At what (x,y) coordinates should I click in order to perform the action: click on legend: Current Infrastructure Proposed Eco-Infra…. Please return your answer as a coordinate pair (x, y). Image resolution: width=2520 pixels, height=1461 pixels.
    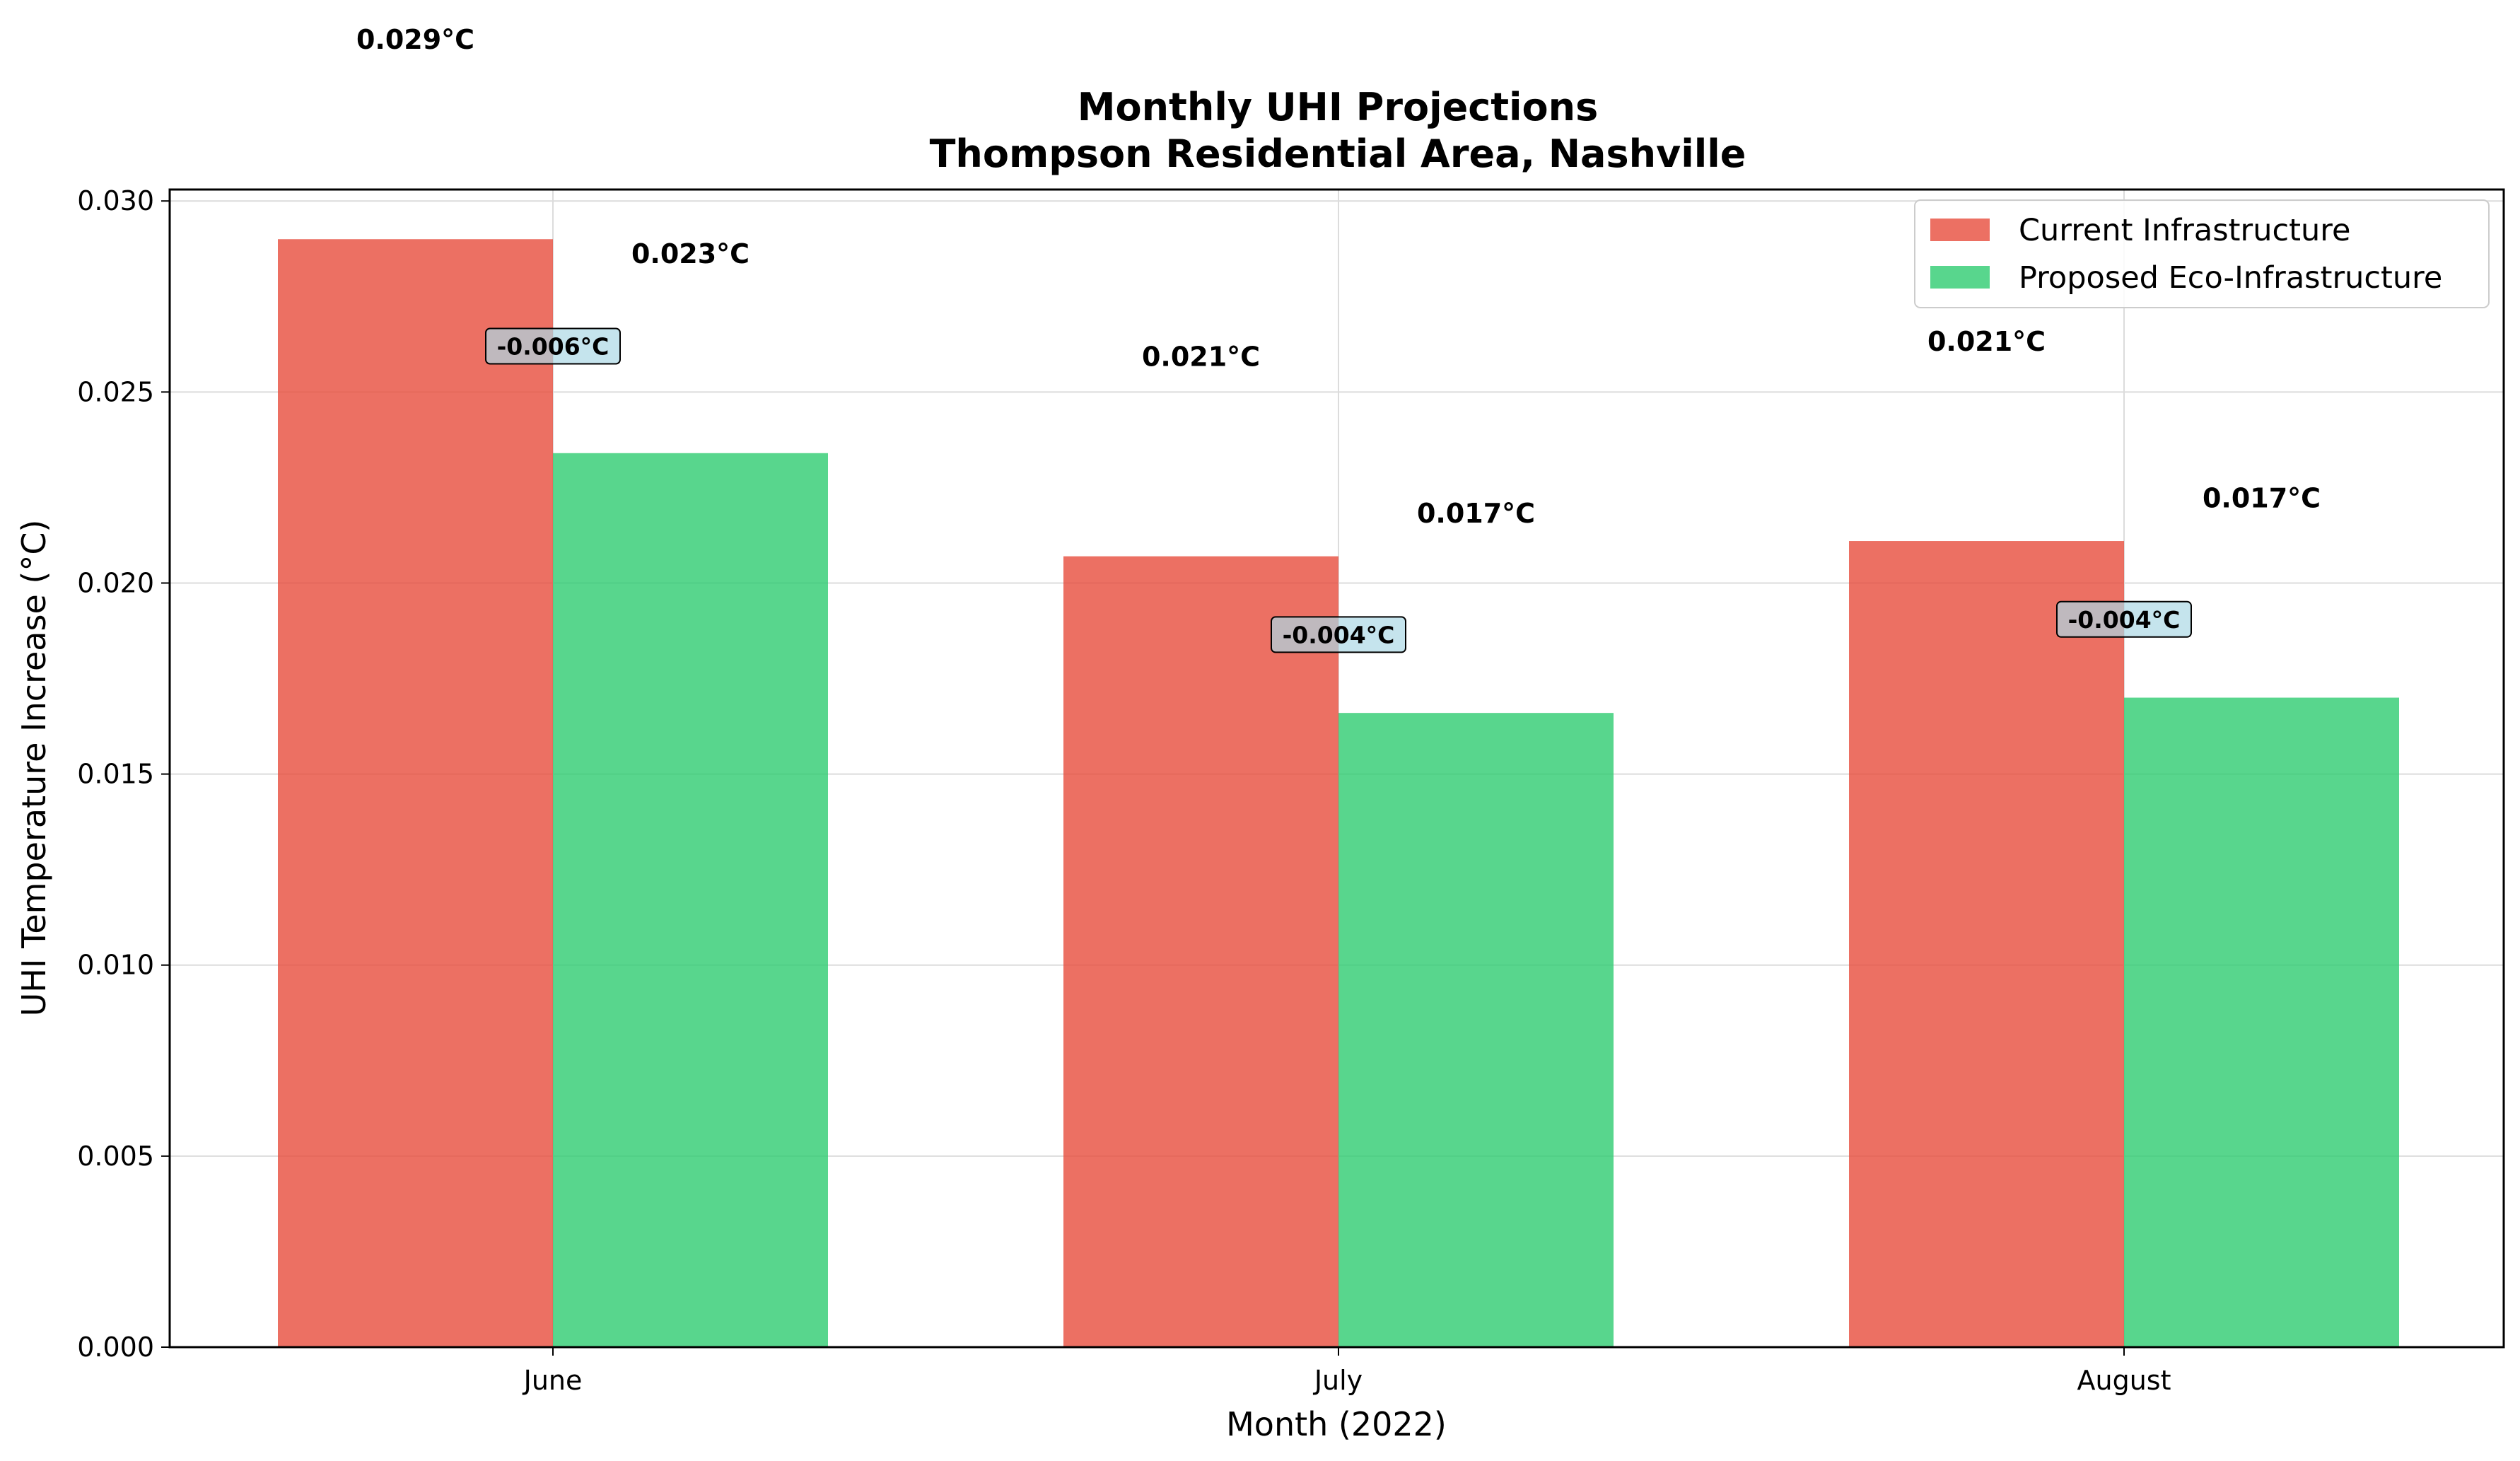
    Looking at the image, I should click on (2202, 254).